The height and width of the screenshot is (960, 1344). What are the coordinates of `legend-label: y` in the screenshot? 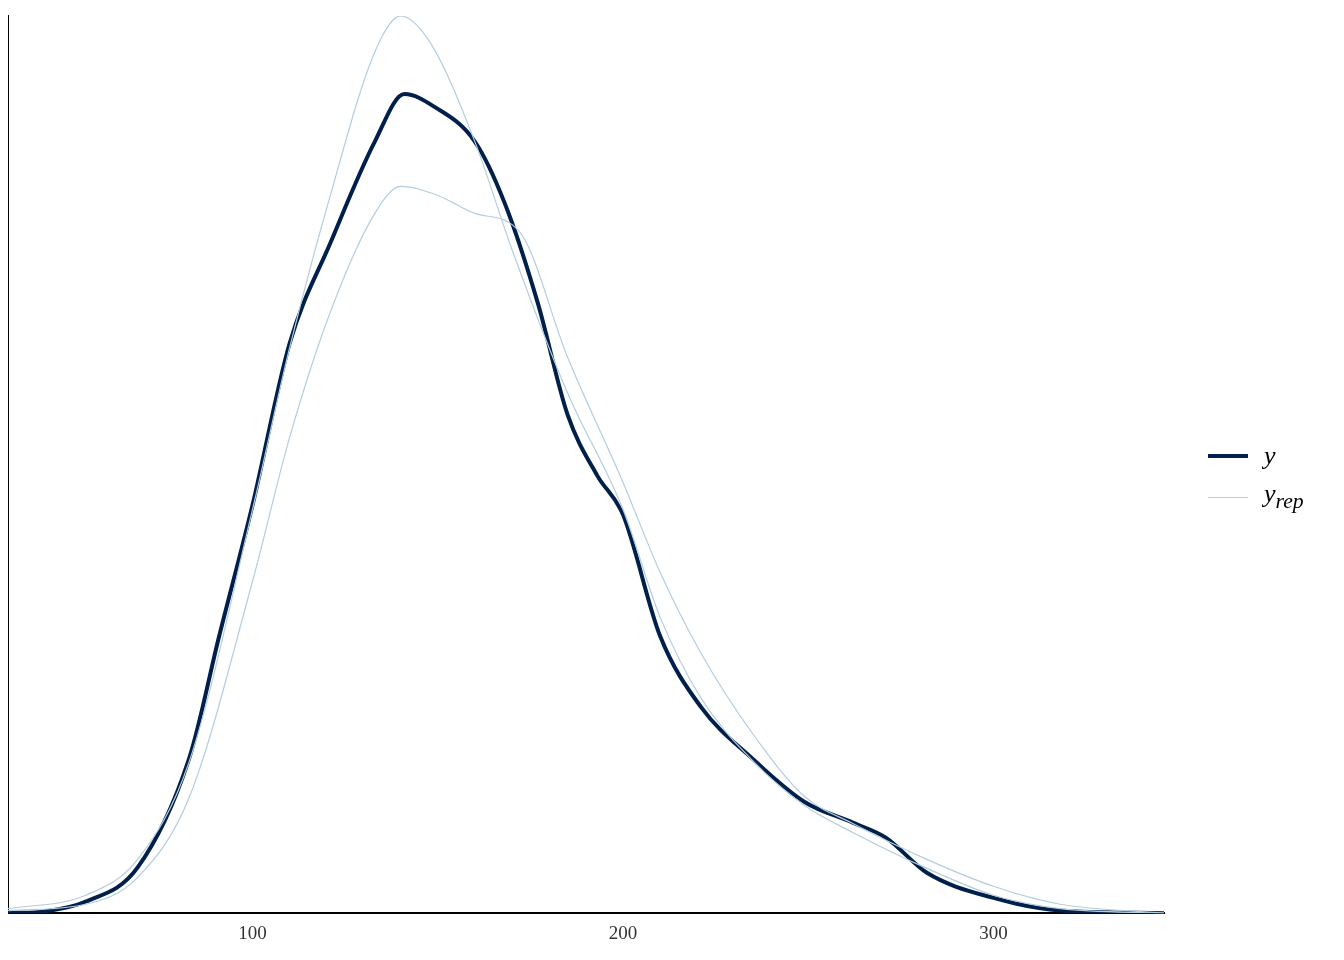 It's located at (1270, 456).